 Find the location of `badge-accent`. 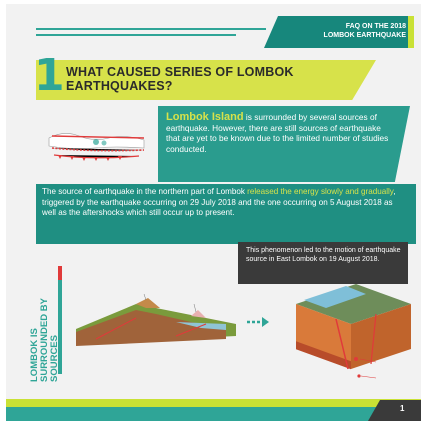

badge-accent is located at coordinates (411, 32).